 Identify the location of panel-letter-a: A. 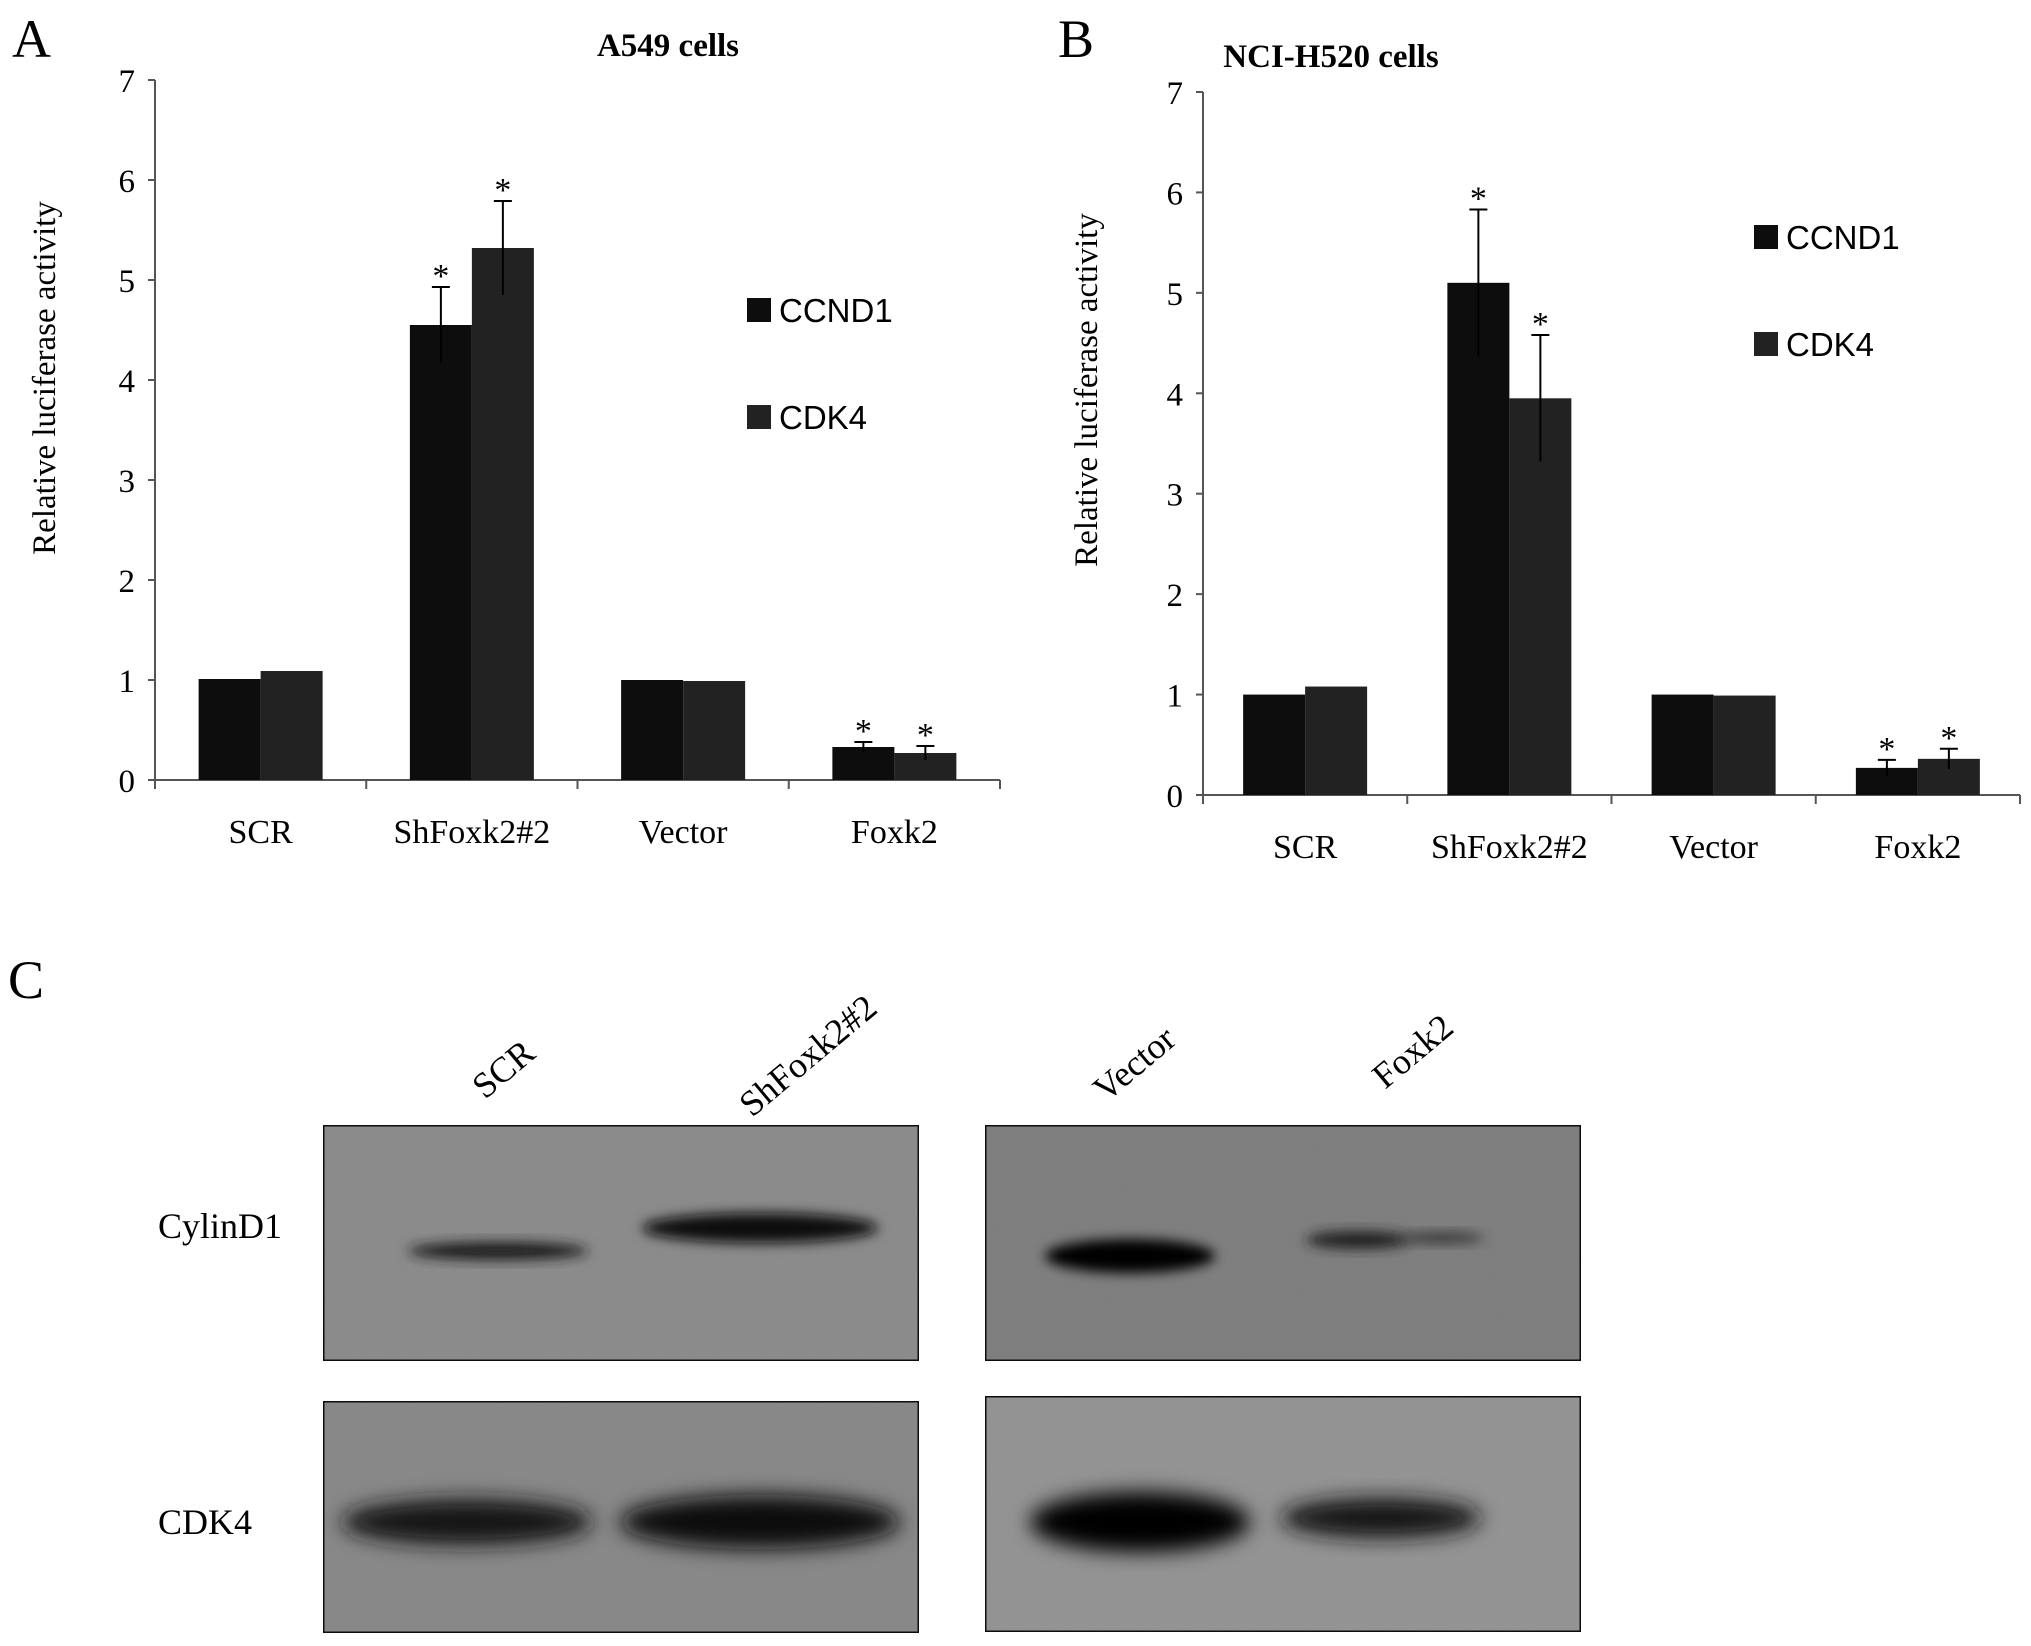
(31, 39).